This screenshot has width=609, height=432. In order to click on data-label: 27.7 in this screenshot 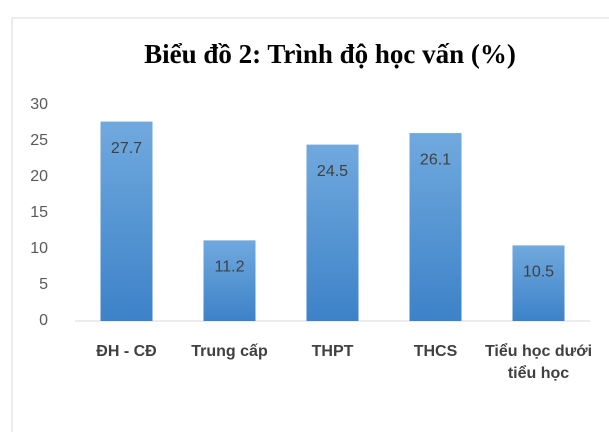, I will do `click(126, 148)`.